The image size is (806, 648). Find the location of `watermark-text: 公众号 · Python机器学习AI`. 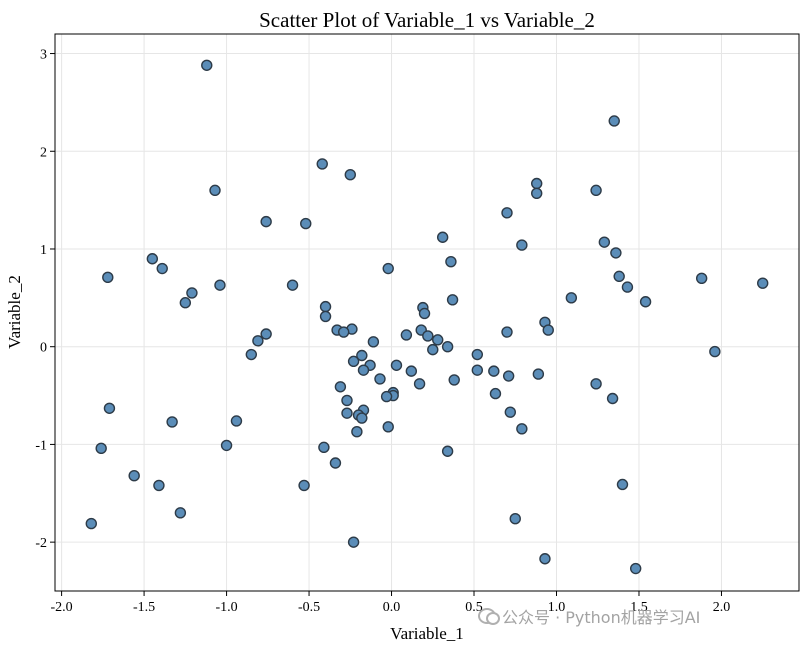

watermark-text: 公众号 · Python机器学习AI is located at coordinates (601, 617).